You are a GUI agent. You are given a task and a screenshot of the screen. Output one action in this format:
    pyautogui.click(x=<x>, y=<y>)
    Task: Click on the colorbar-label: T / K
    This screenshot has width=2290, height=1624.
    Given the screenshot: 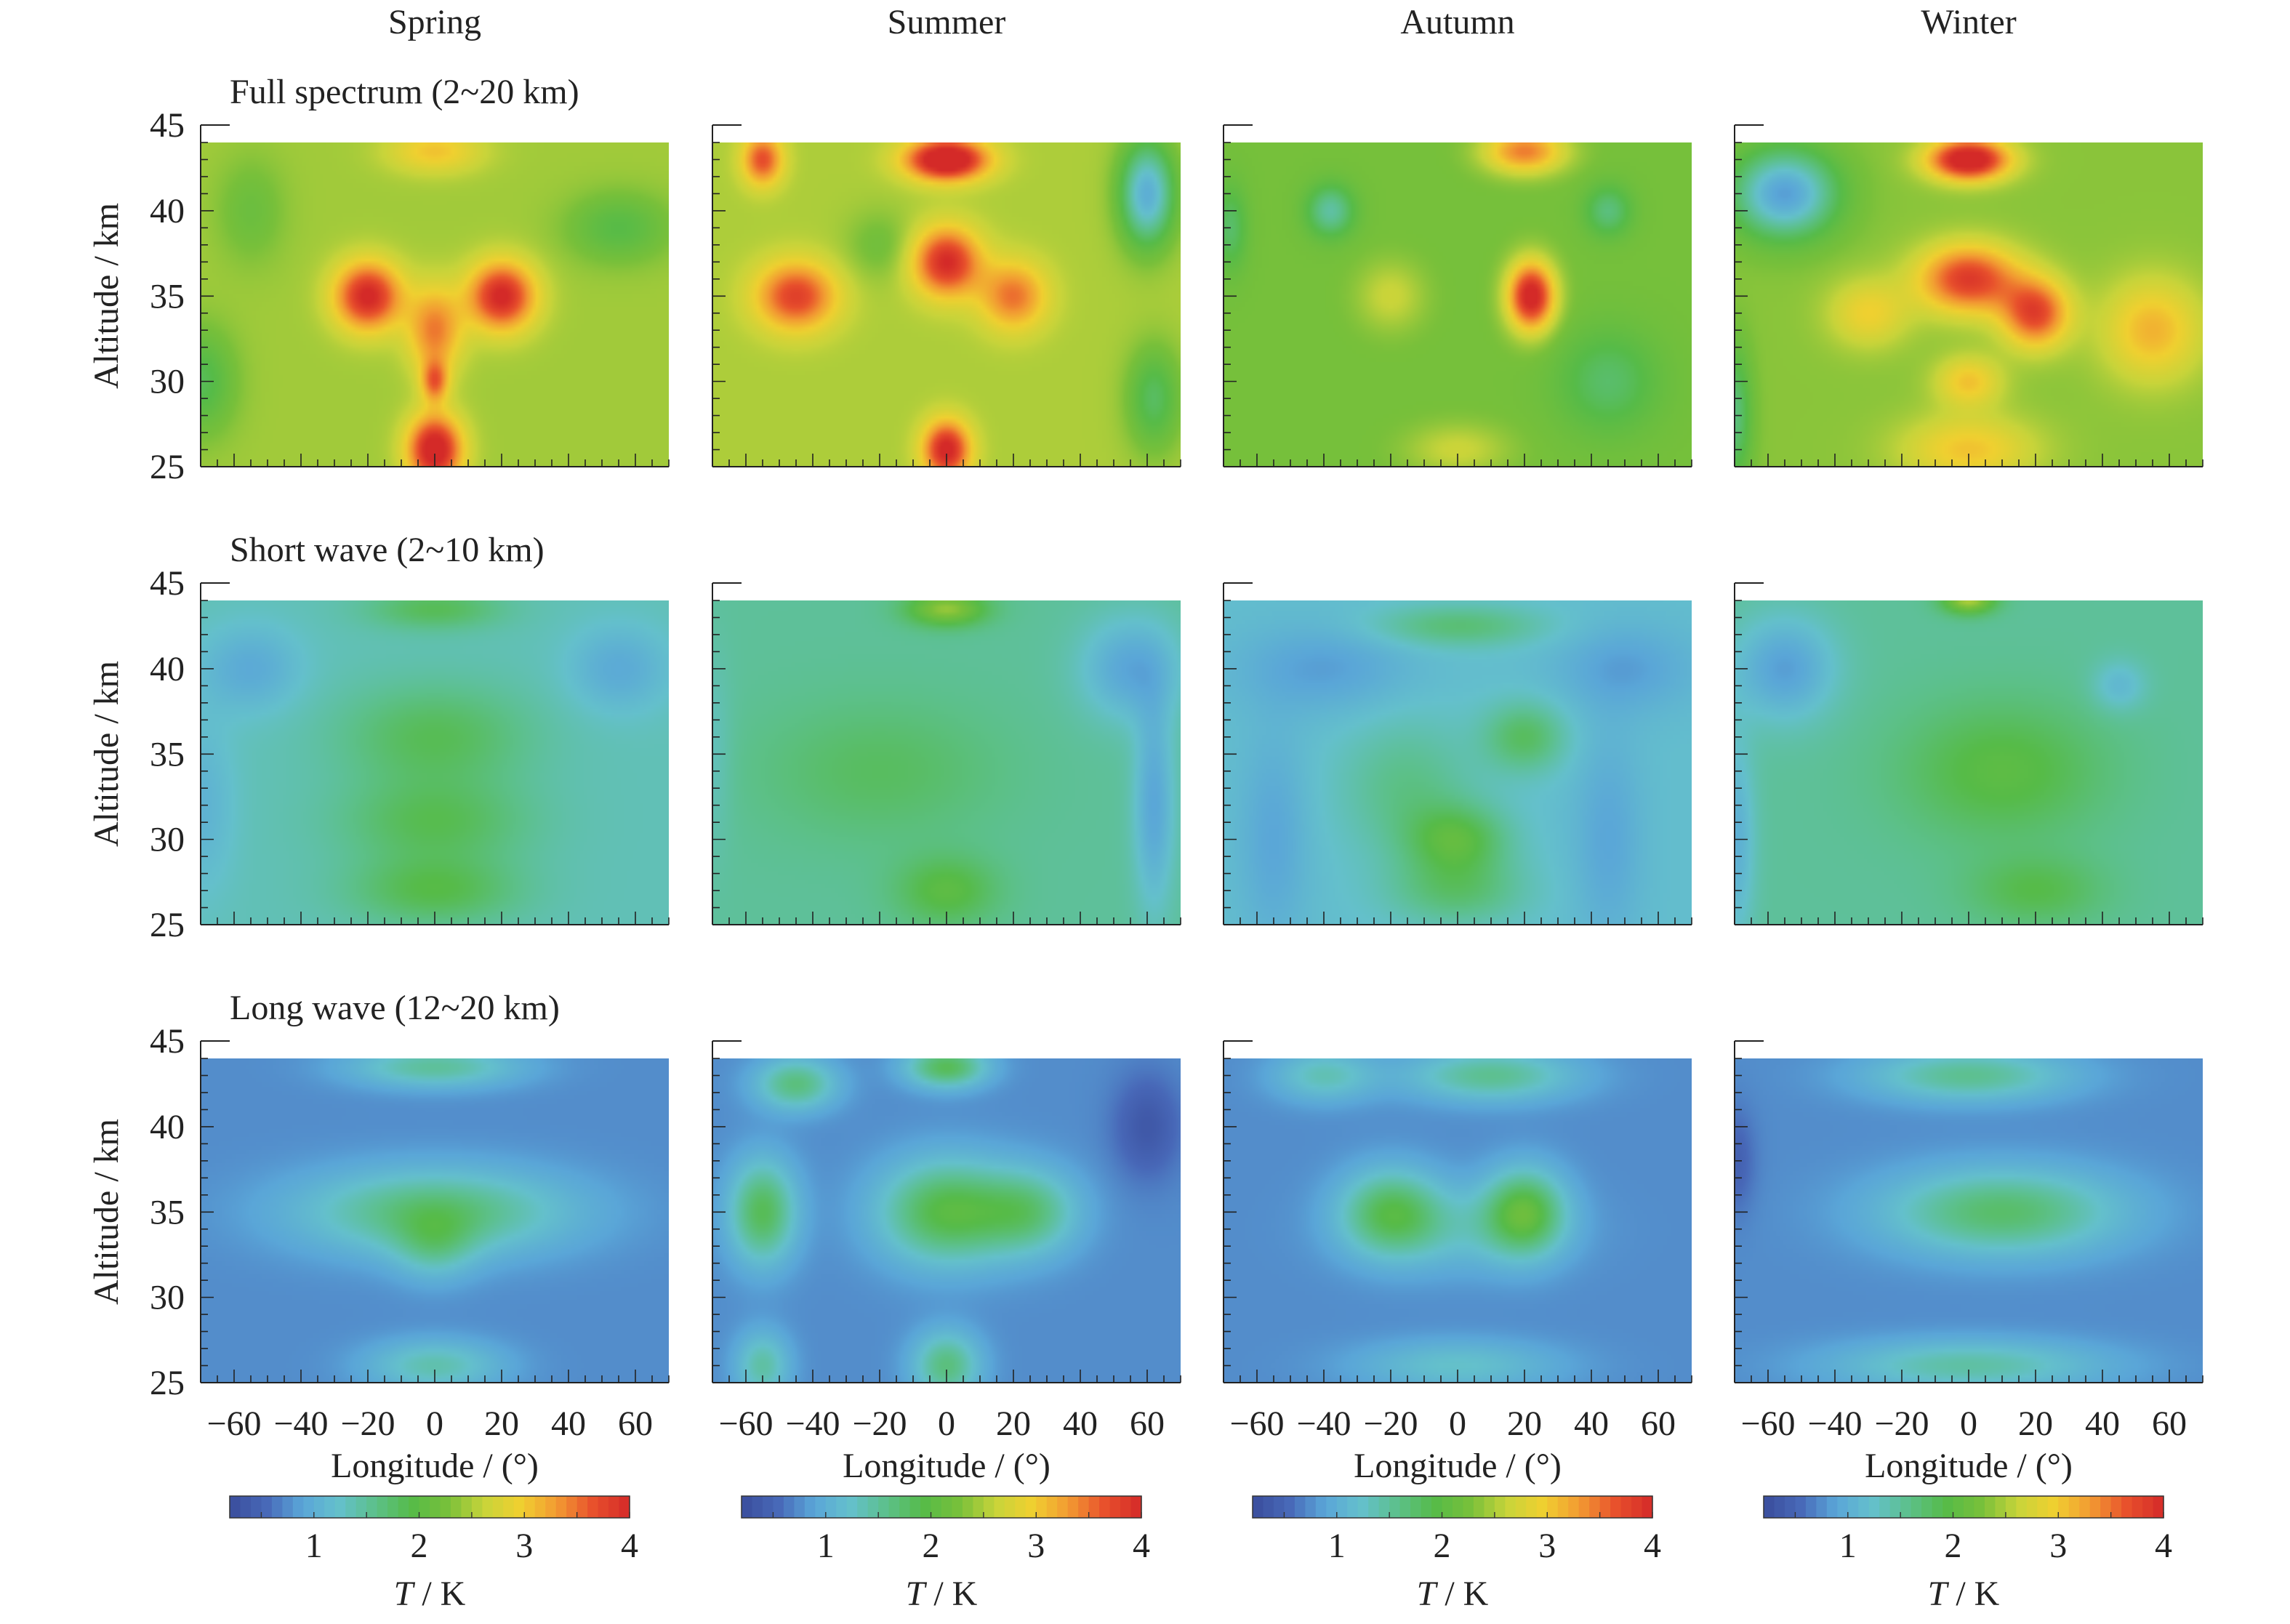 What is the action you would take?
    pyautogui.click(x=1453, y=1594)
    